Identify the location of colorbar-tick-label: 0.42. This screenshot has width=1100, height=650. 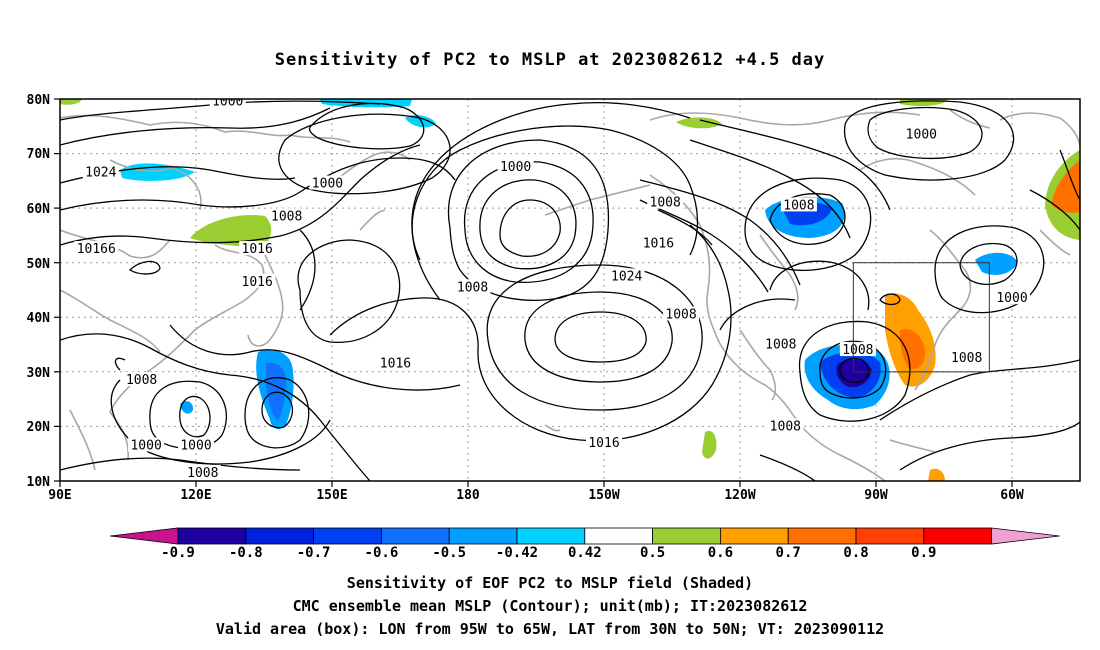
(585, 553).